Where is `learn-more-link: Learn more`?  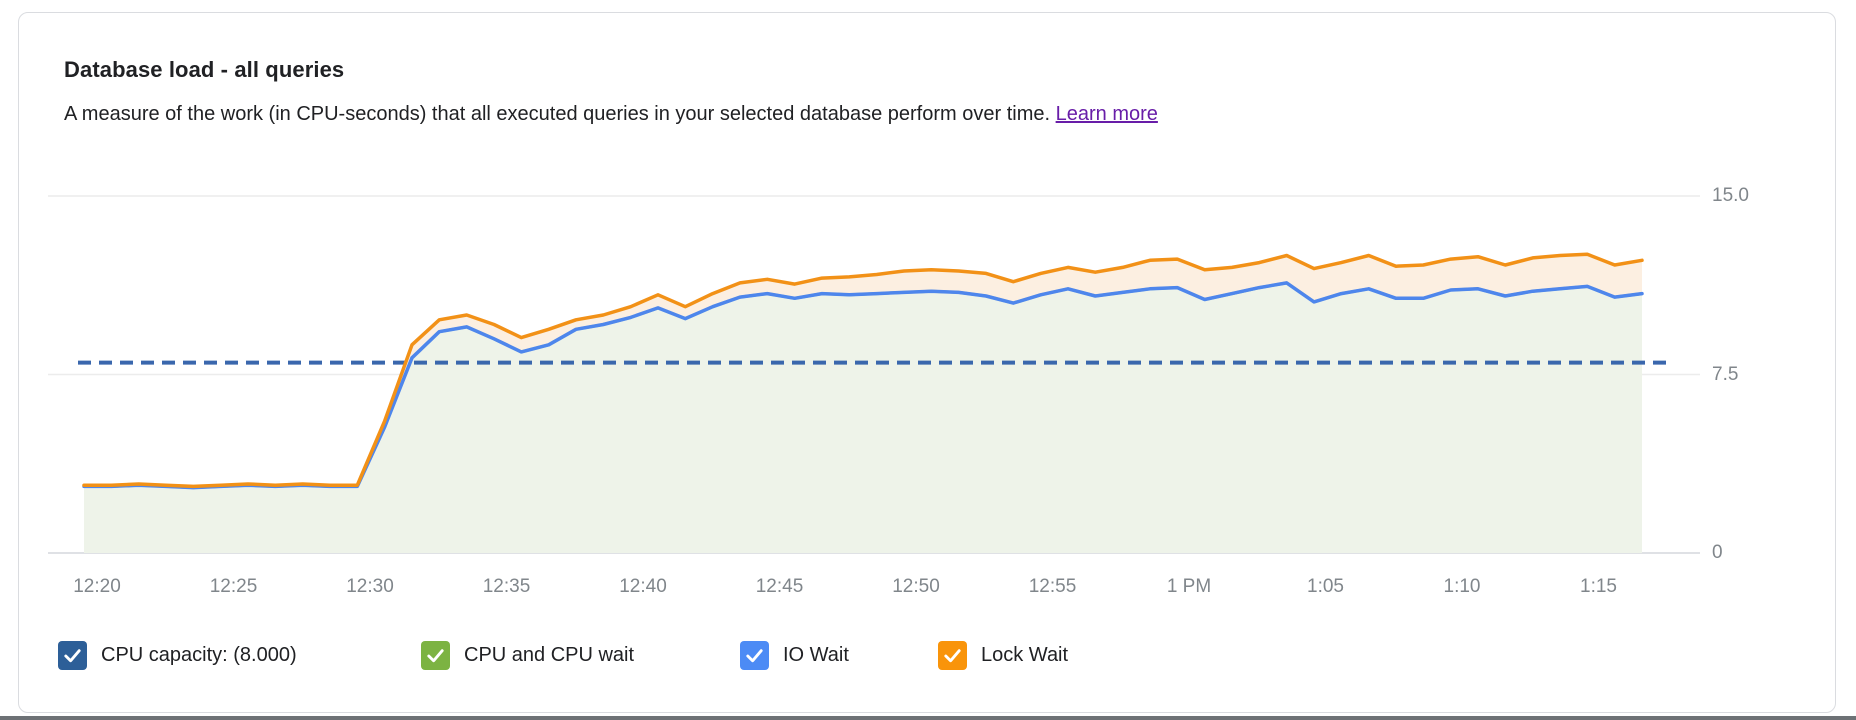
learn-more-link: Learn more is located at coordinates (1106, 114).